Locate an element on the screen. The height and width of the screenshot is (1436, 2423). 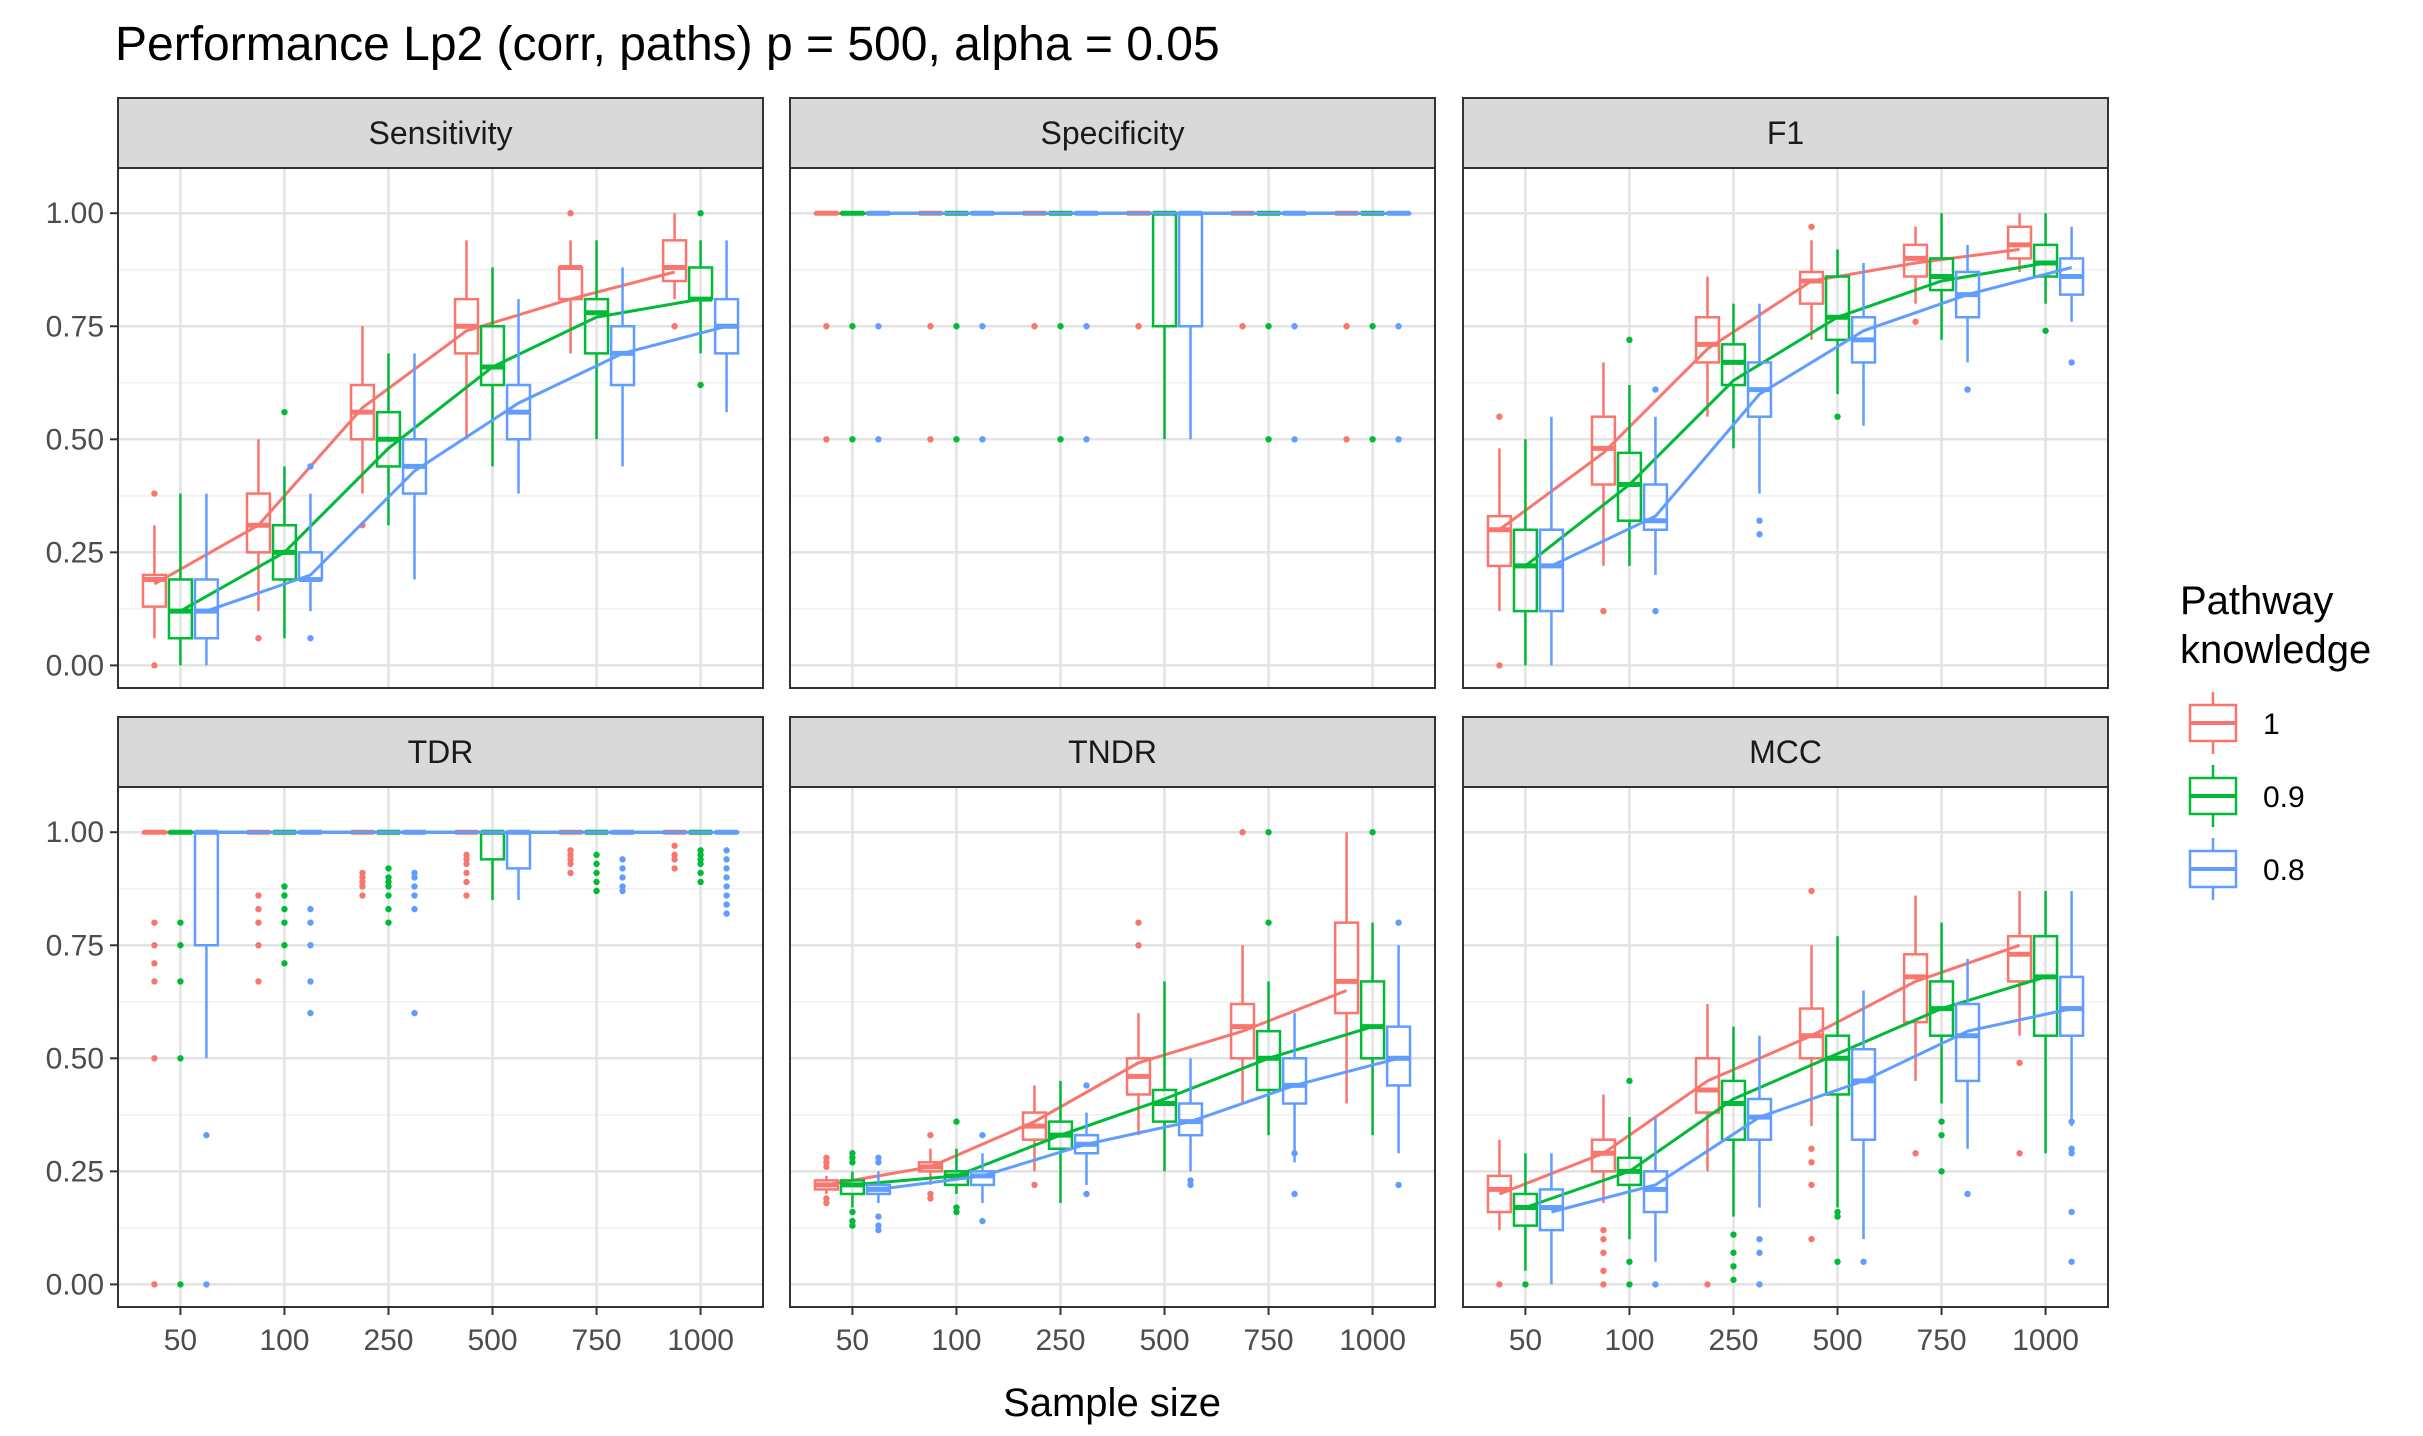
panel-background is located at coordinates (440, 428).